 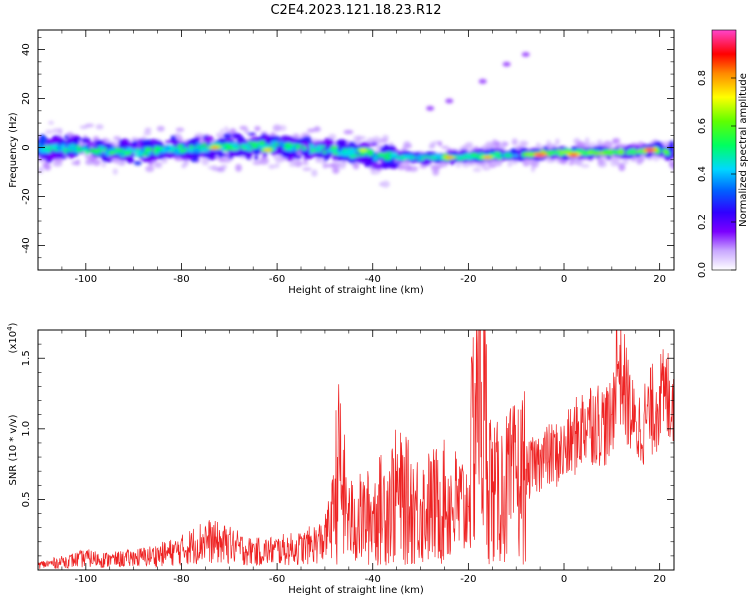 What do you see at coordinates (564, 579) in the screenshot?
I see `snr-x-tick-label: 0` at bounding box center [564, 579].